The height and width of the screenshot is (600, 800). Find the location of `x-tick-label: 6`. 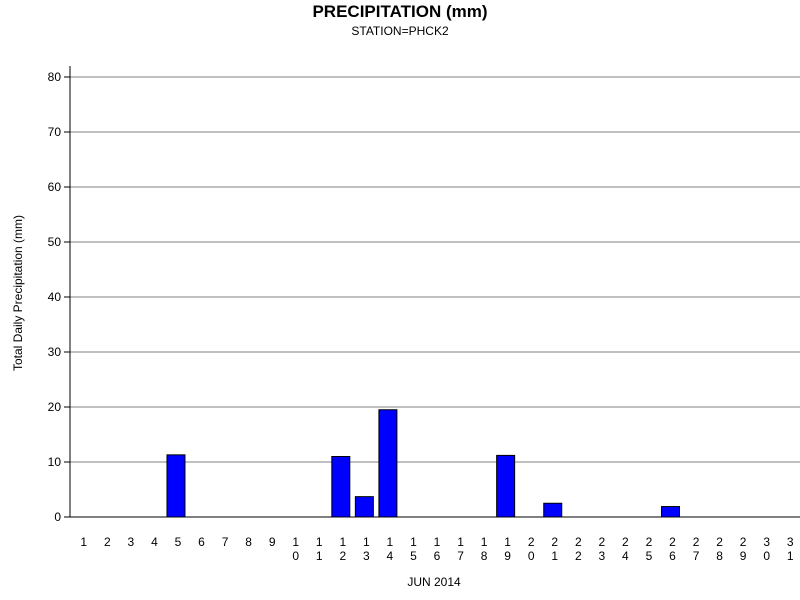

x-tick-label: 6 is located at coordinates (201, 542).